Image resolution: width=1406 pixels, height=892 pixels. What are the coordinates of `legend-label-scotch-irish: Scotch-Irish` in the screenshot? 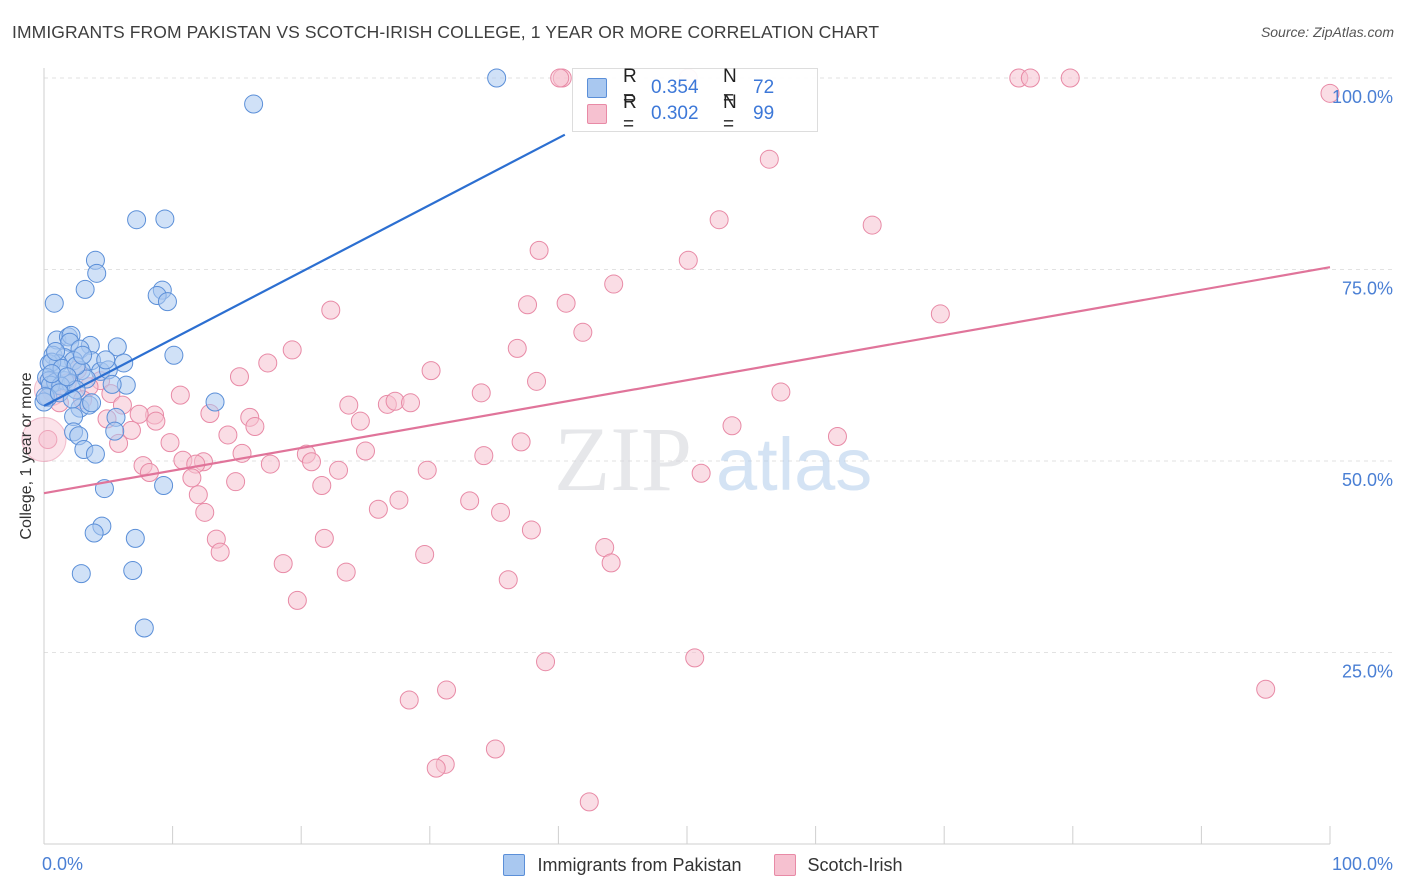 It's located at (855, 864).